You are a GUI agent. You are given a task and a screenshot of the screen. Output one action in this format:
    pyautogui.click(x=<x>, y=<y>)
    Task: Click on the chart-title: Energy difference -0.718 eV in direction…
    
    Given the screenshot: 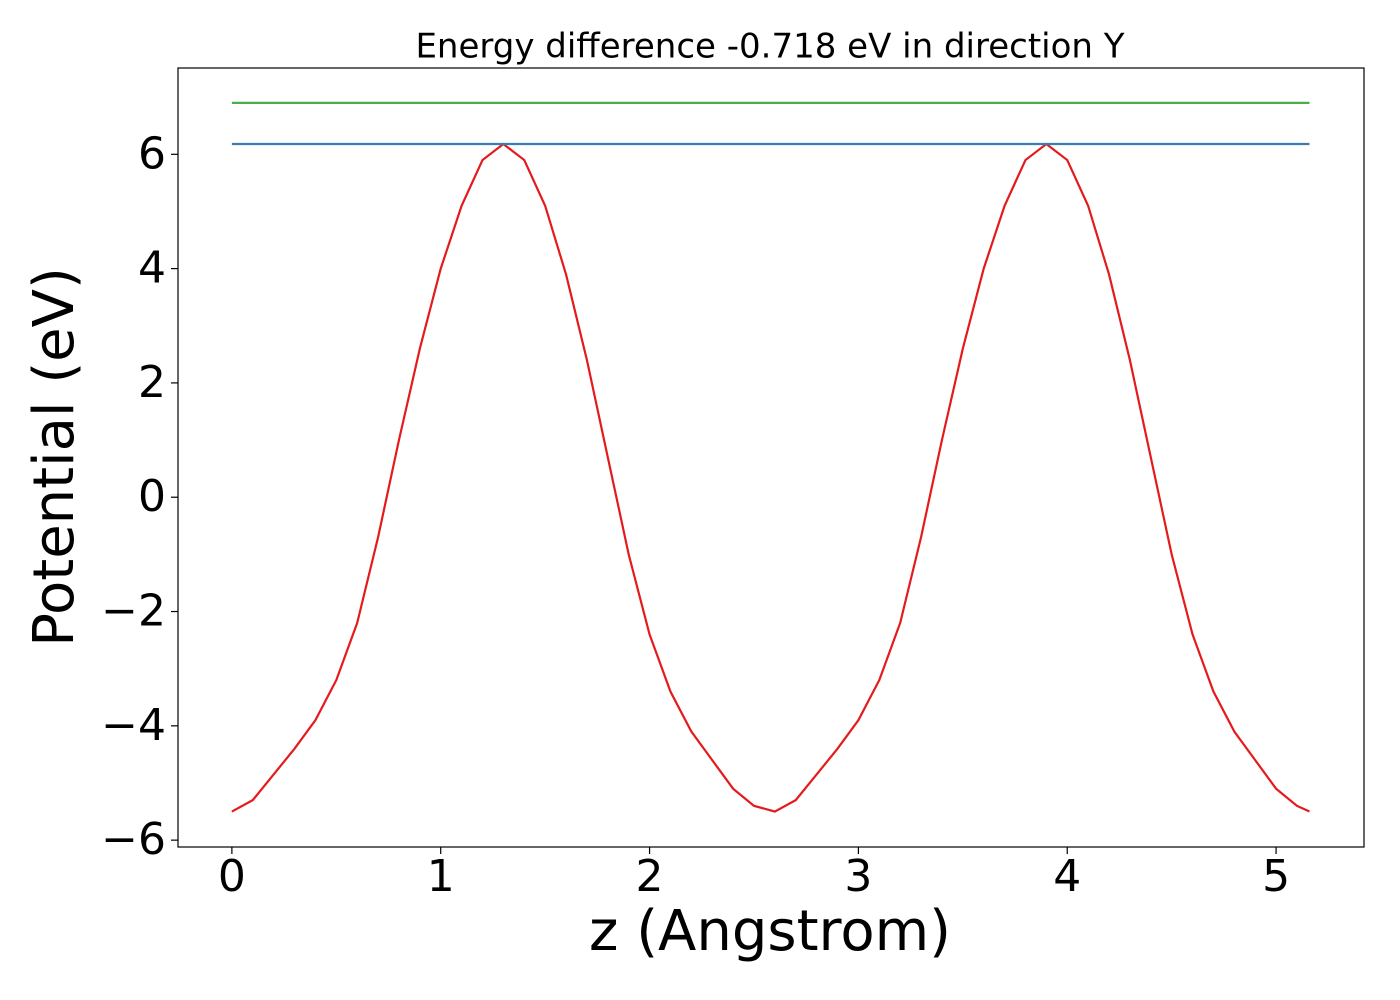 What is the action you would take?
    pyautogui.click(x=769, y=47)
    